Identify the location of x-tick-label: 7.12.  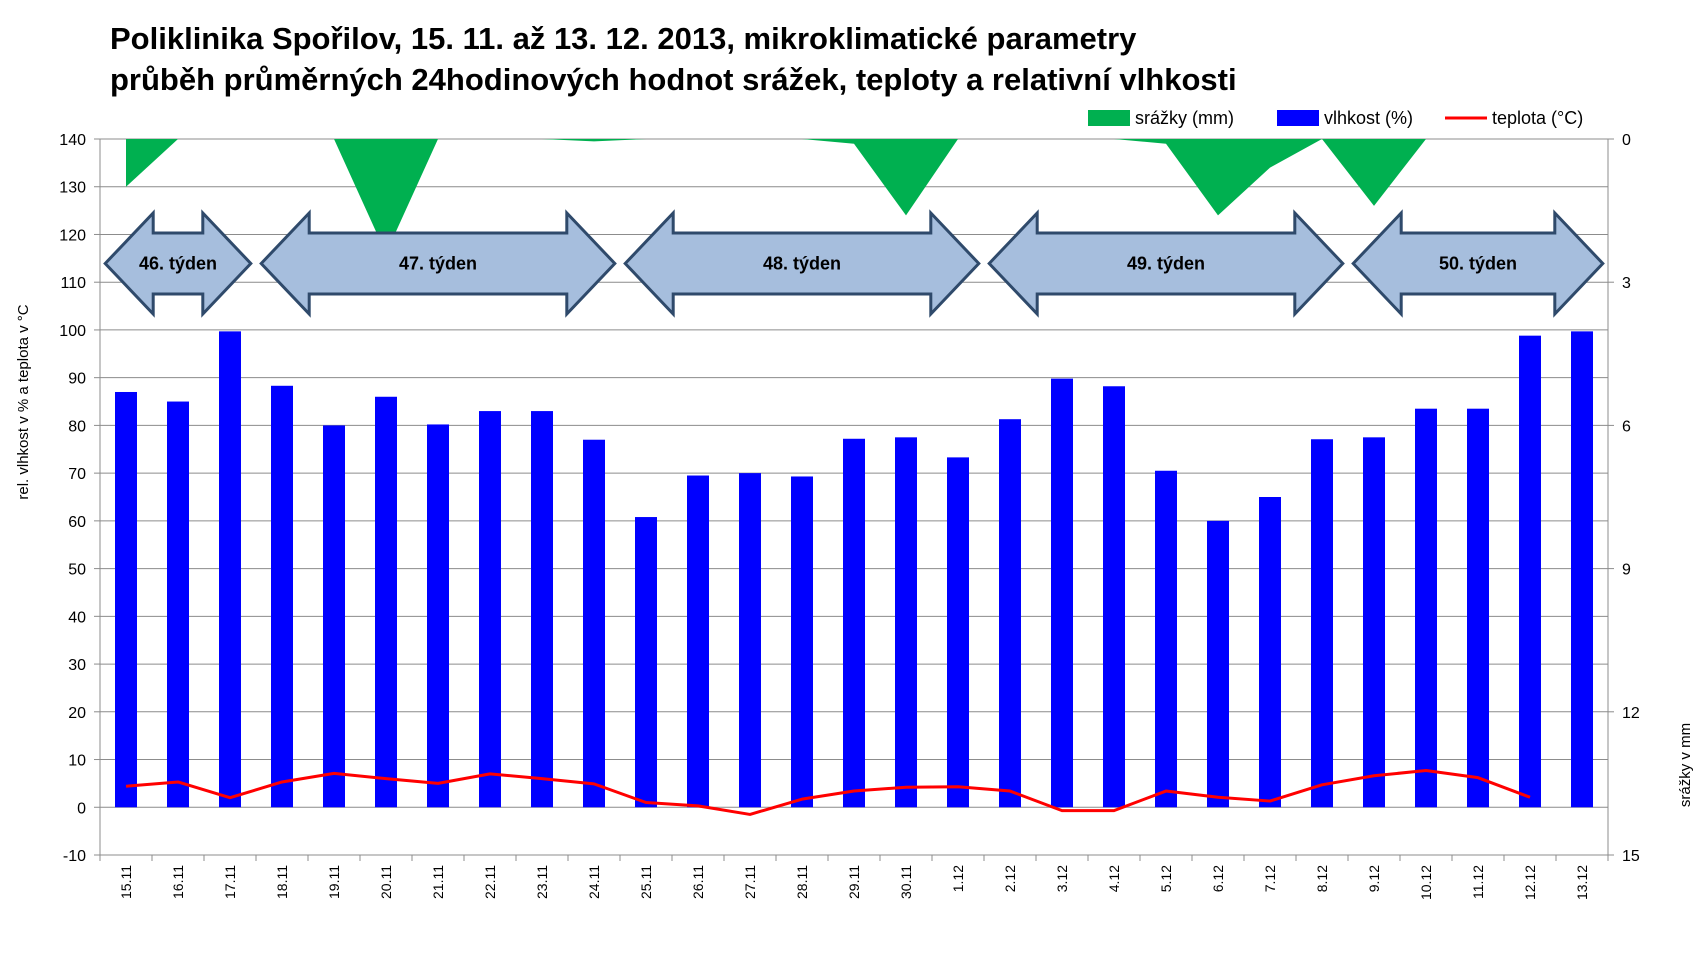
(1270, 878).